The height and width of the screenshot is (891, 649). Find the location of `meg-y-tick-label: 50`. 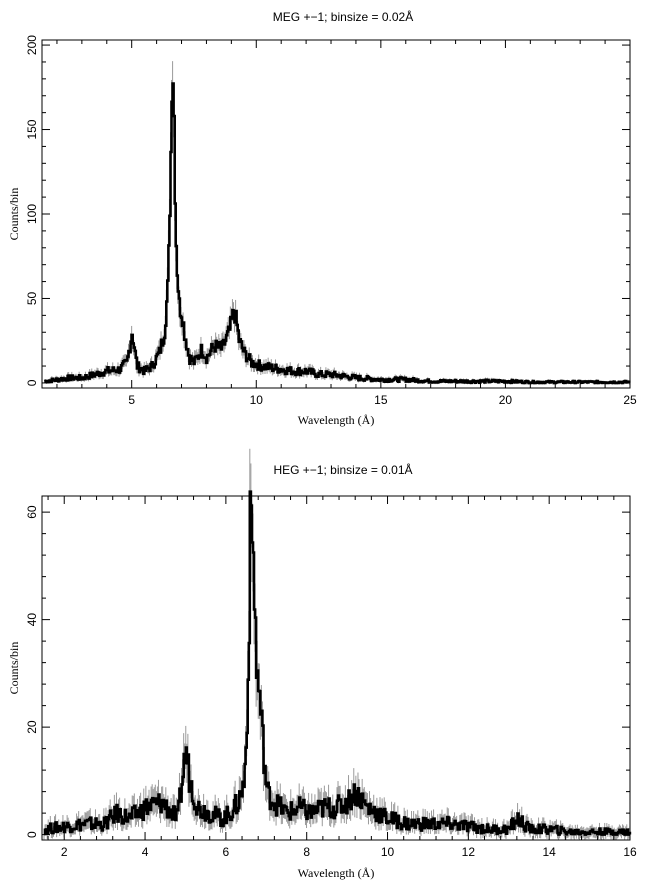

meg-y-tick-label: 50 is located at coordinates (32, 298).